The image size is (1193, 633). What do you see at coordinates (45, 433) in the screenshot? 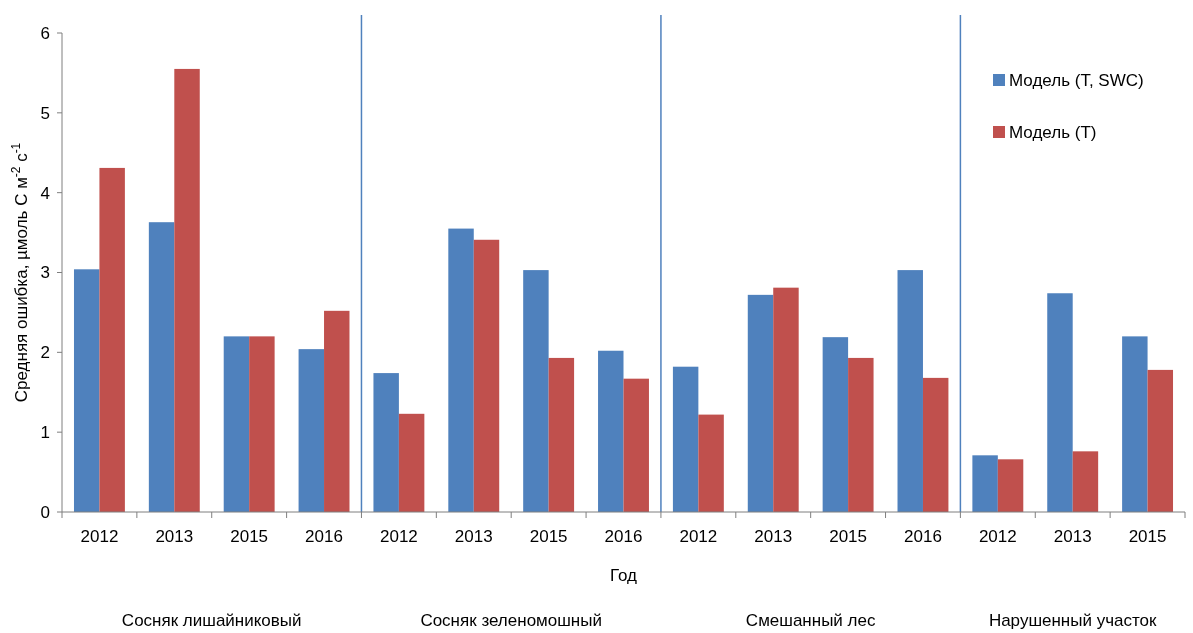
I see `y-tick-label: 1` at bounding box center [45, 433].